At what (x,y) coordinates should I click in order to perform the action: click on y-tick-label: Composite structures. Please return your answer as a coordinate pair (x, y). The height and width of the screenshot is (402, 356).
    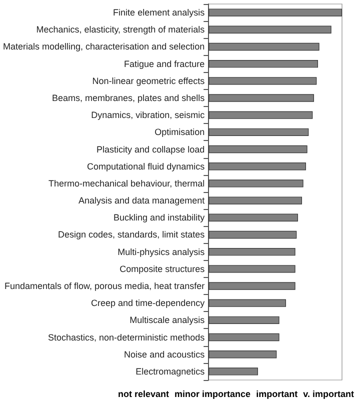
    Looking at the image, I should click on (163, 269).